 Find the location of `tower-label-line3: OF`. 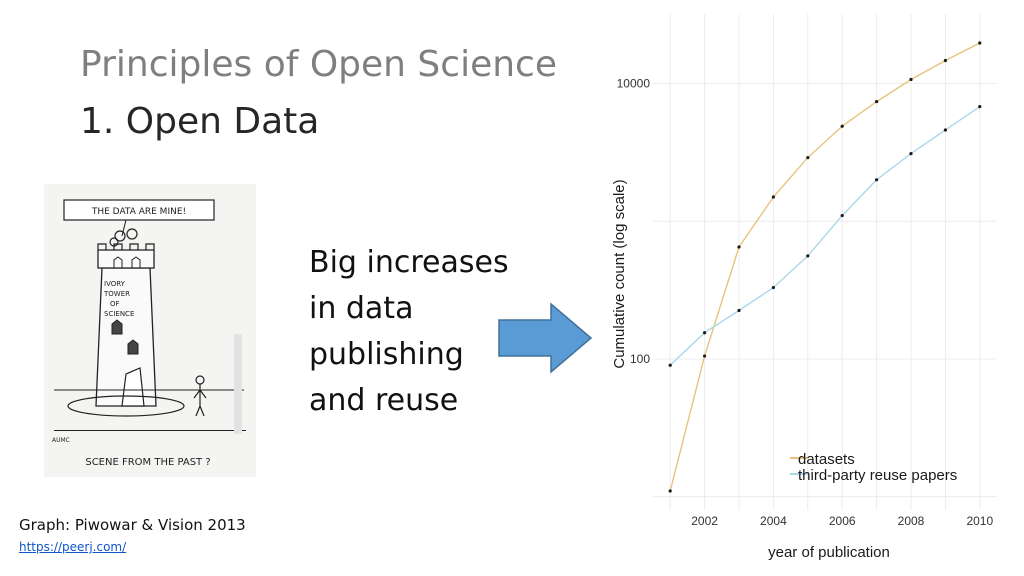

tower-label-line3: OF is located at coordinates (115, 304).